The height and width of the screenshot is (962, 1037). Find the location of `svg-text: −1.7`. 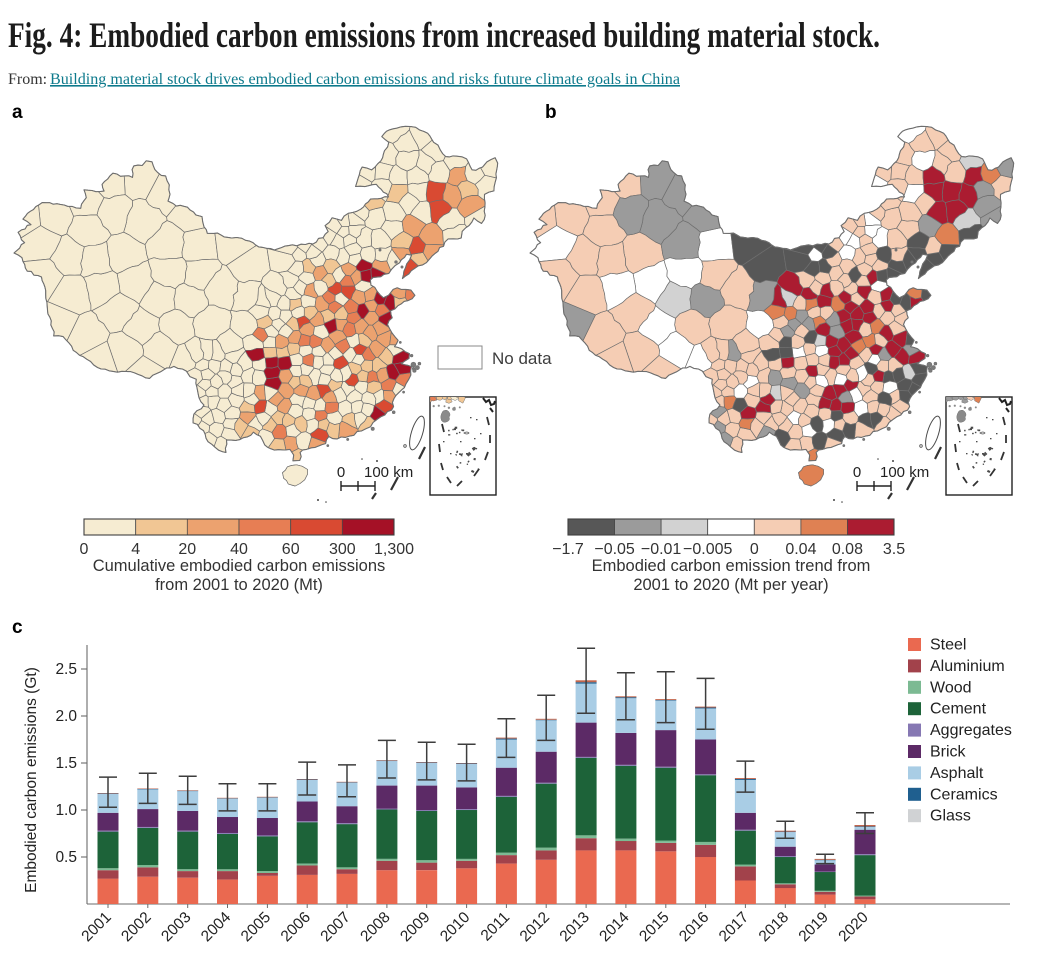

svg-text: −1.7 is located at coordinates (568, 549).